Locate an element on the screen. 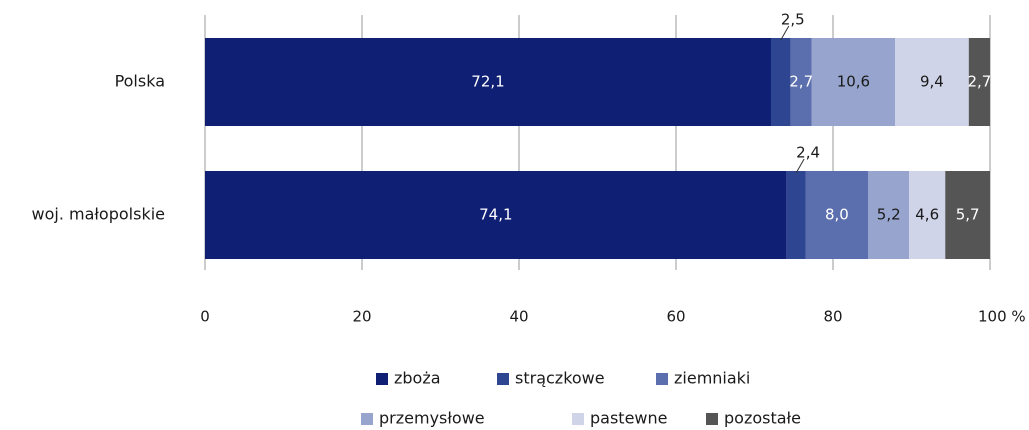 Image resolution: width=1029 pixels, height=430 pixels. x-tick-label: 60 is located at coordinates (675, 317).